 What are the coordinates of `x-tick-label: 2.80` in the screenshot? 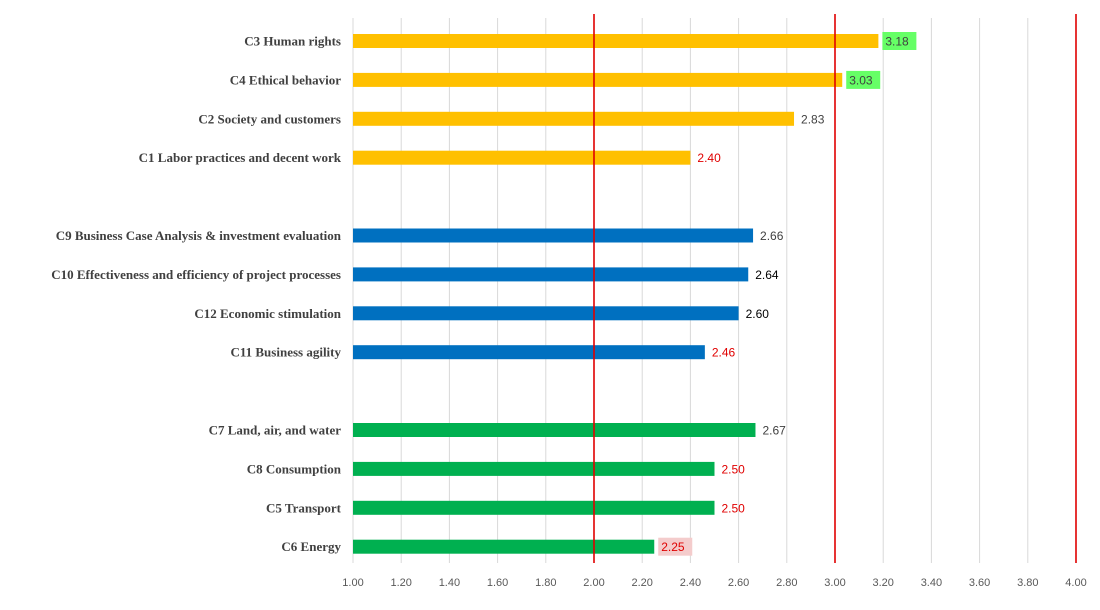 It's located at (786, 583).